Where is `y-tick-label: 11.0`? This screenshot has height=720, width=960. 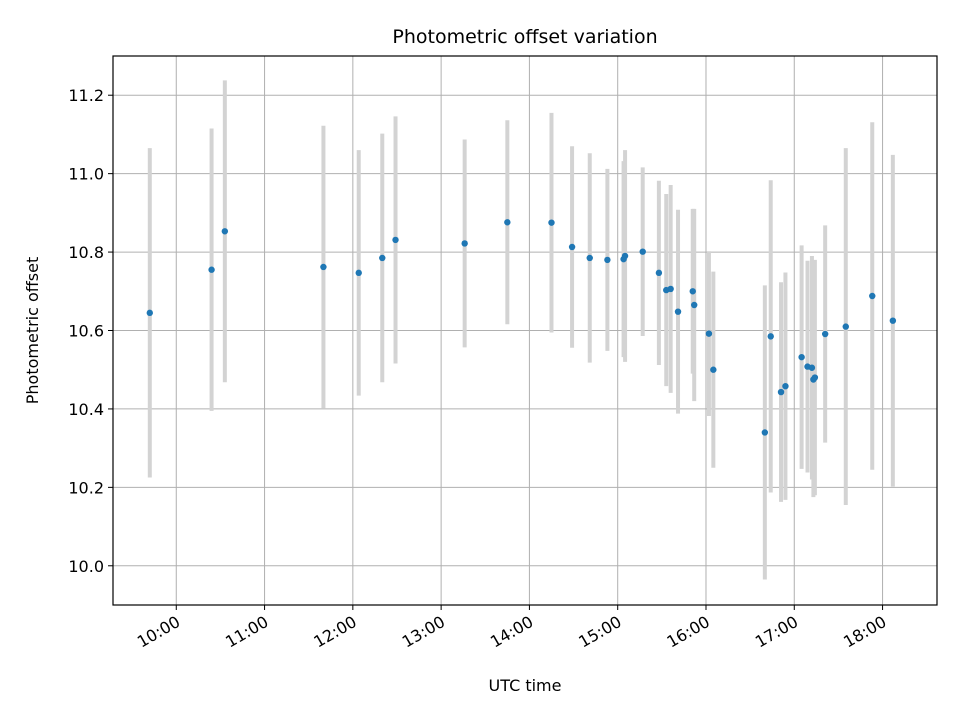 y-tick-label: 11.0 is located at coordinates (86, 174).